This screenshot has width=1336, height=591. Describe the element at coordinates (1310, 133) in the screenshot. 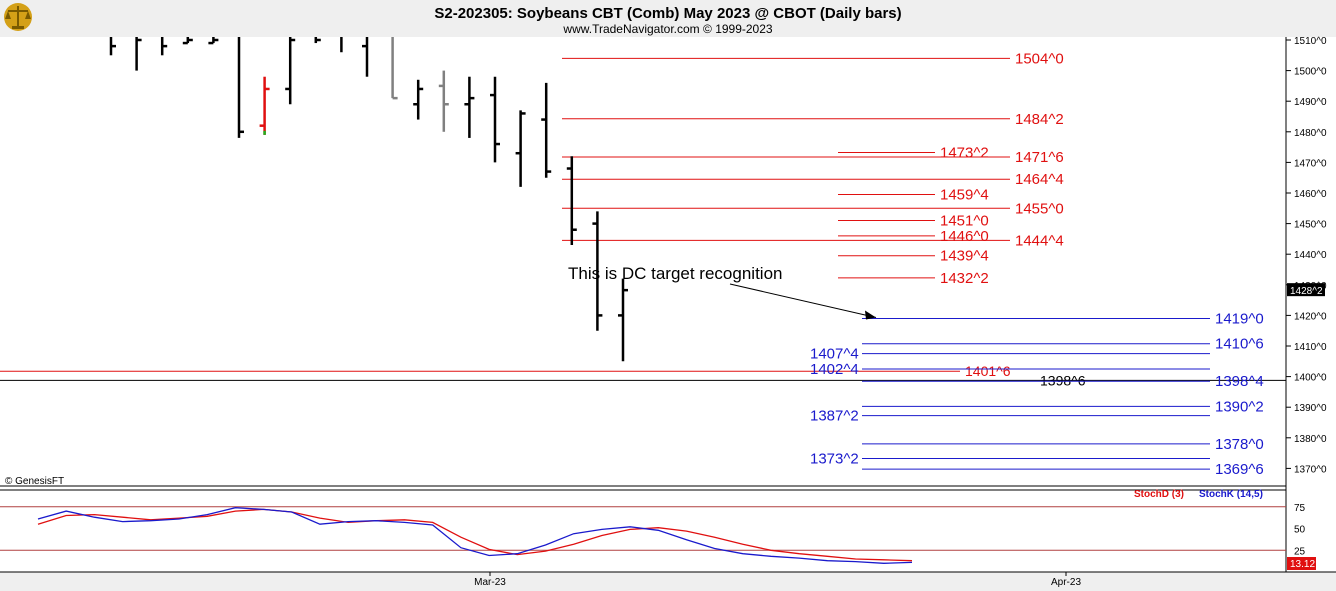

I see `axis-tick-label: 1480^0` at that location.